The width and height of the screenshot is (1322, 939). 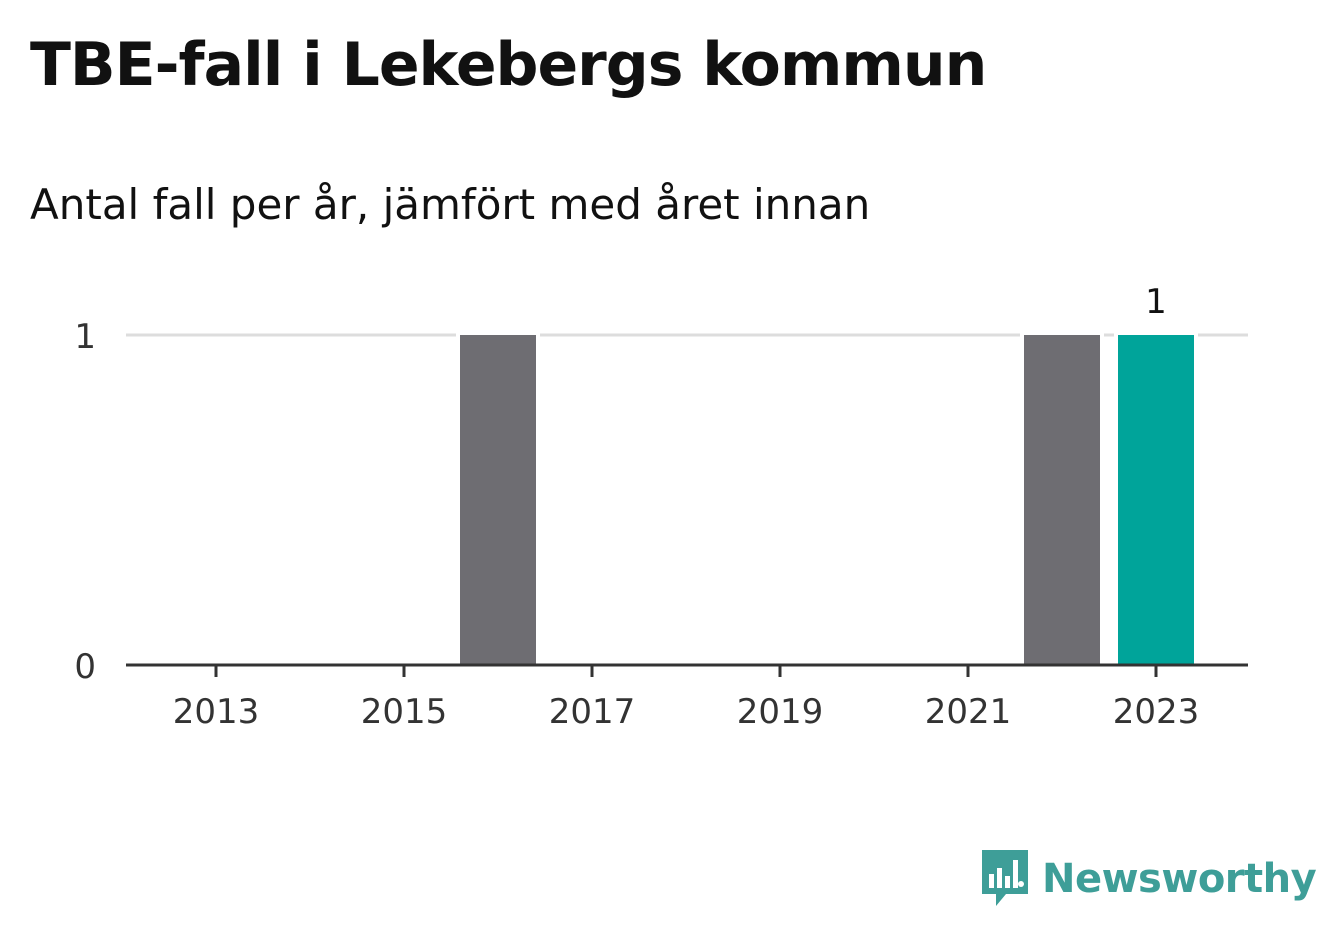 What do you see at coordinates (85, 337) in the screenshot?
I see `y-tick-label: 1` at bounding box center [85, 337].